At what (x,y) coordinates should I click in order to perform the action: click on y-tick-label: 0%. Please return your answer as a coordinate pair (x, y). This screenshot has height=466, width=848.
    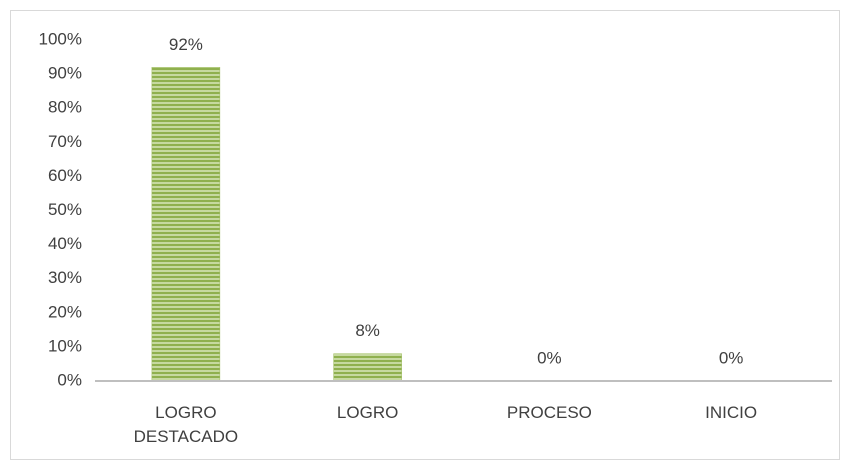
    Looking at the image, I should click on (69, 379).